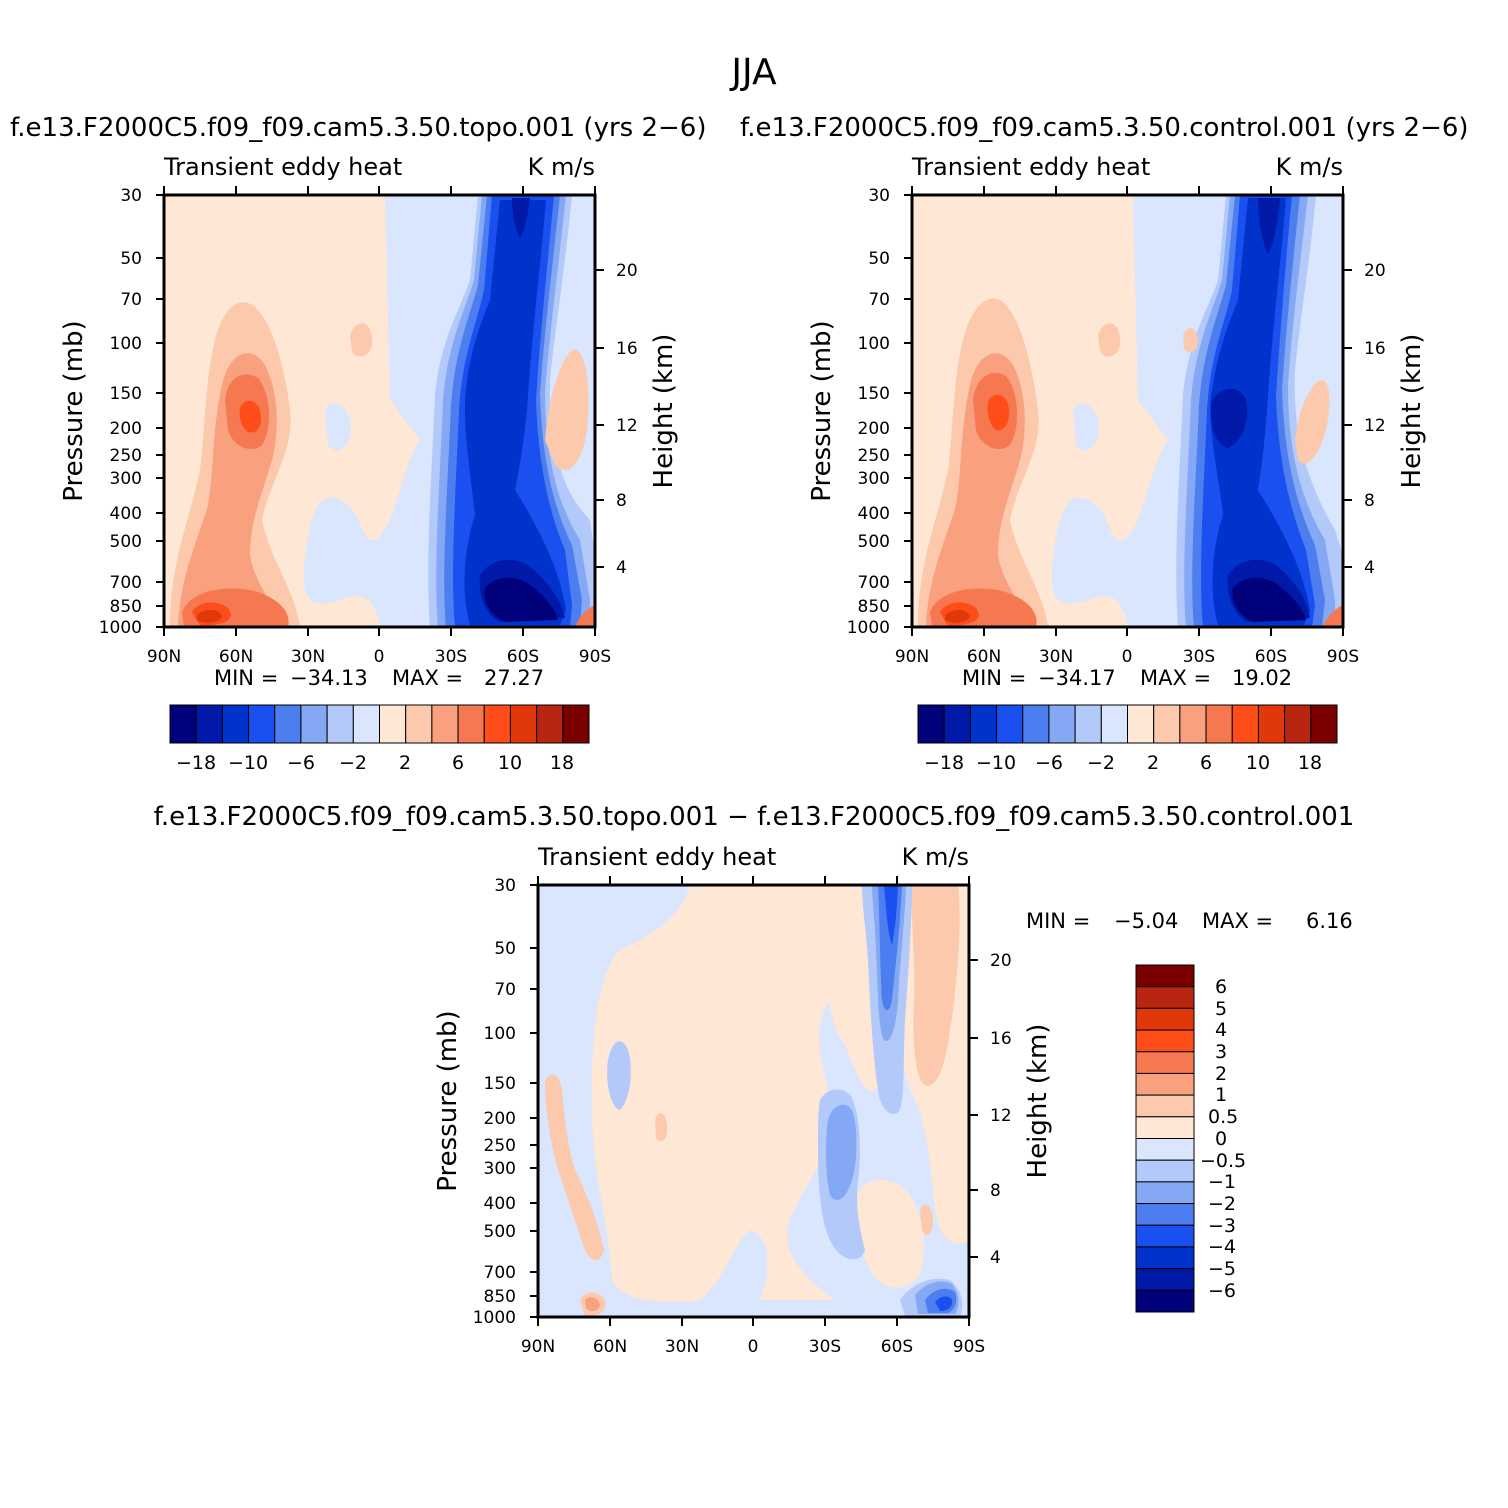 This screenshot has height=1508, width=1508. Describe the element at coordinates (329, 678) in the screenshot. I see `min-value: −34.13` at that location.